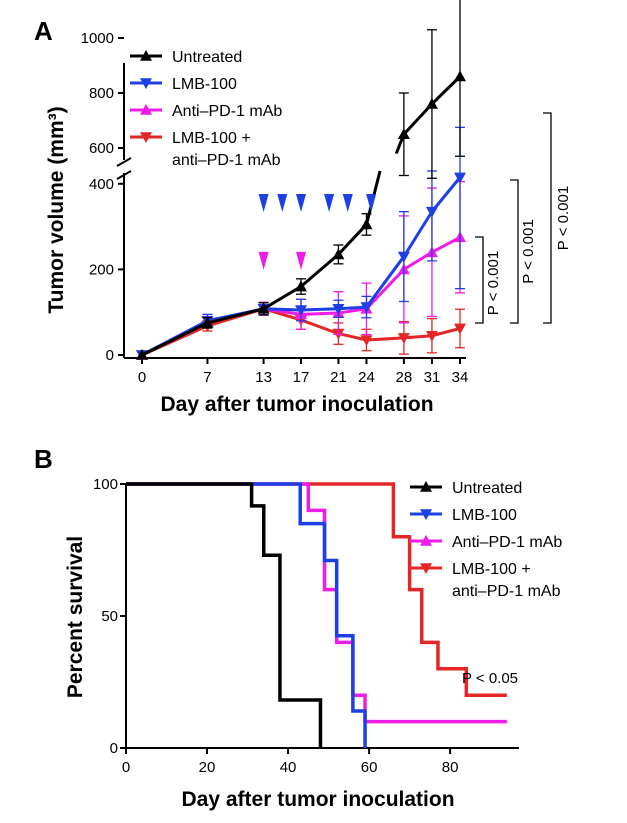 The image size is (627, 823). What do you see at coordinates (224, 615) in the screenshot?
I see `survival-curve-untreated` at bounding box center [224, 615].